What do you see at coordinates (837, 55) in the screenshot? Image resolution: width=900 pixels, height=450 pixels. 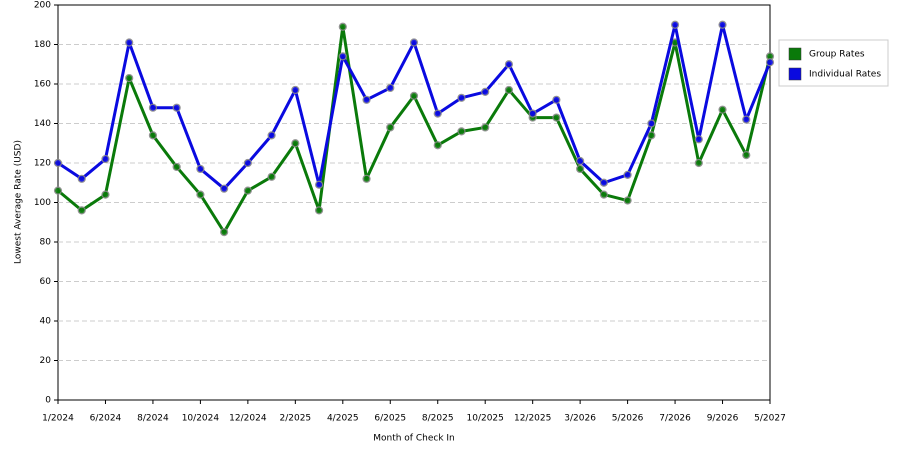 I see `legend-label: Group Rates` at bounding box center [837, 55].